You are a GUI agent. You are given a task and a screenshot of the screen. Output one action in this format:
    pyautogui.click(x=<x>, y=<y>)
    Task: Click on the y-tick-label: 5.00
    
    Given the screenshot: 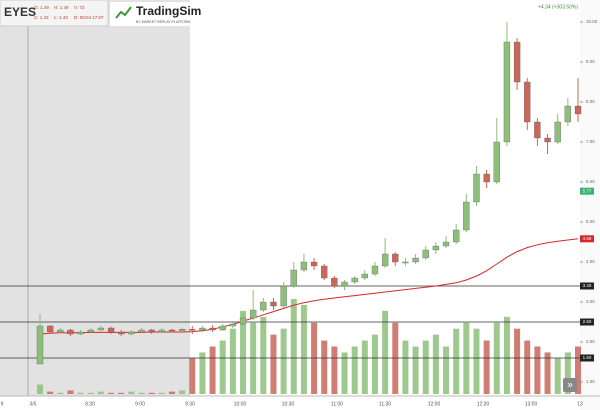 What is the action you would take?
    pyautogui.click(x=590, y=221)
    